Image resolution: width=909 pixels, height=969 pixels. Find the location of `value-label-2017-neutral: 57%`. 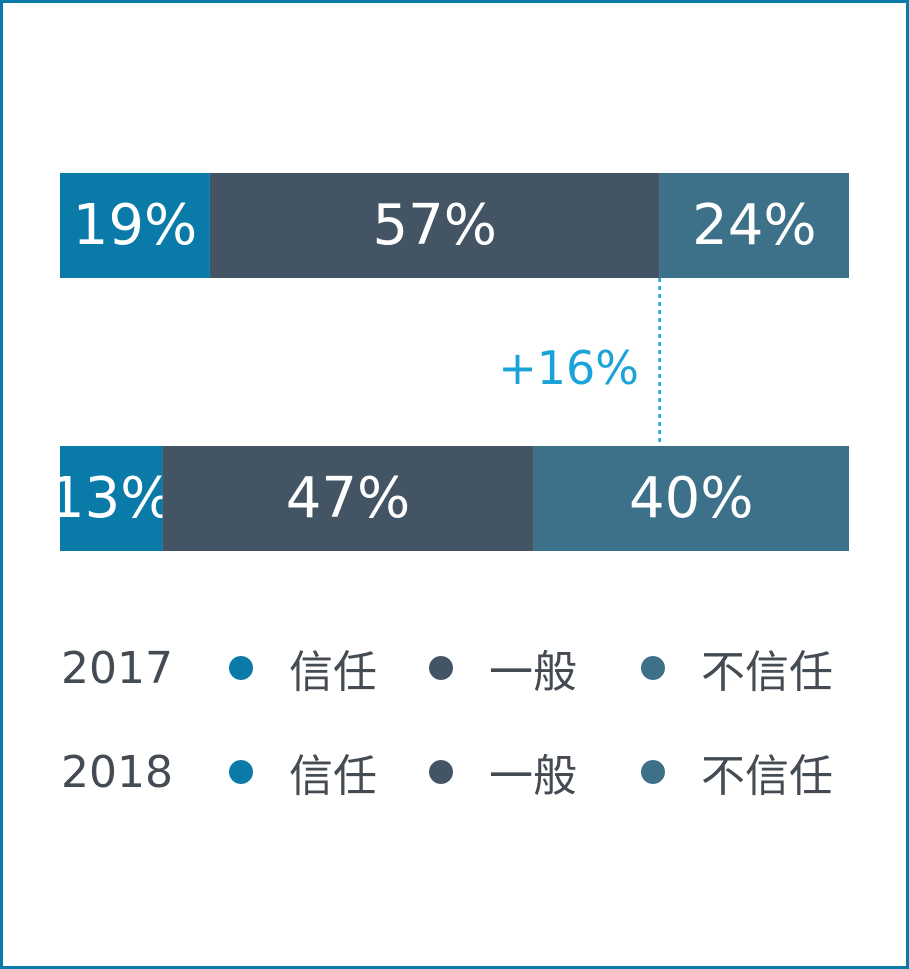

value-label-2017-neutral: 57% is located at coordinates (435, 225).